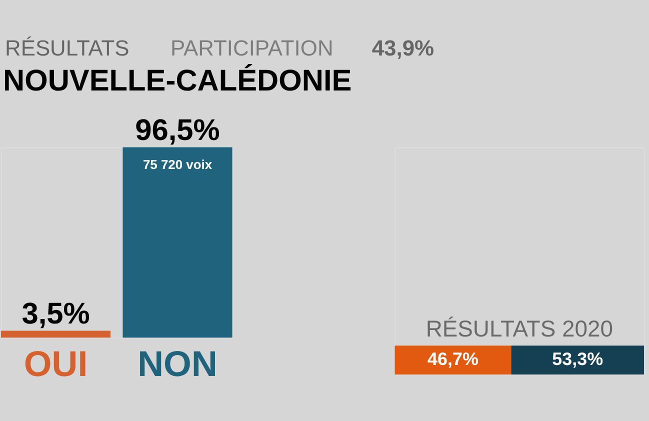  I want to click on text: RÉSULTATS, so click(67, 47).